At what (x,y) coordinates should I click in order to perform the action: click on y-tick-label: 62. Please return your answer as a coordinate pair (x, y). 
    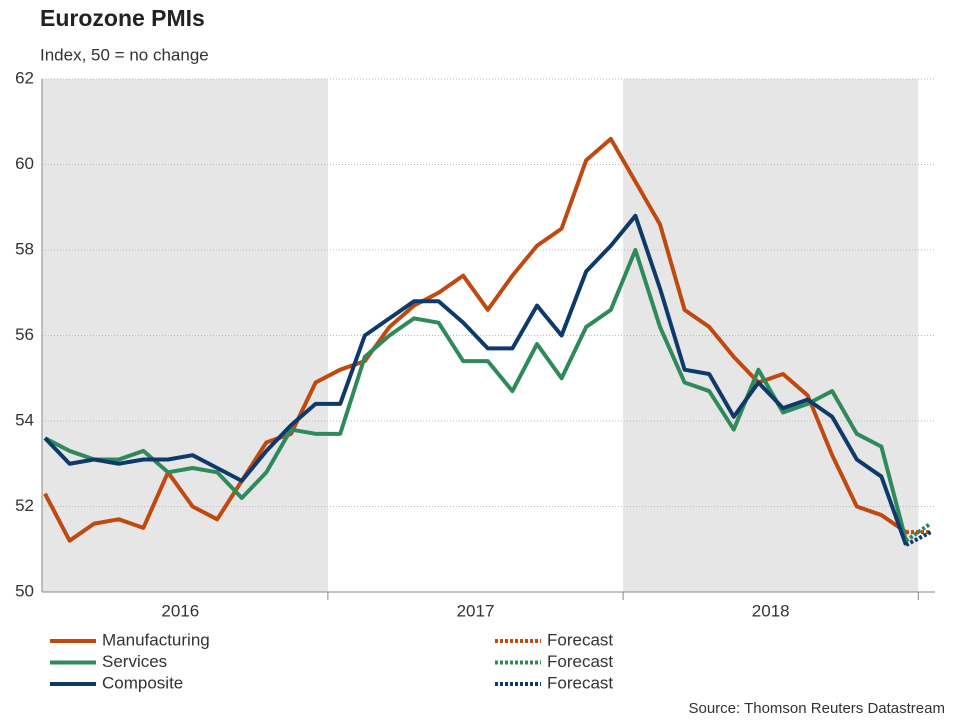
    Looking at the image, I should click on (24, 77).